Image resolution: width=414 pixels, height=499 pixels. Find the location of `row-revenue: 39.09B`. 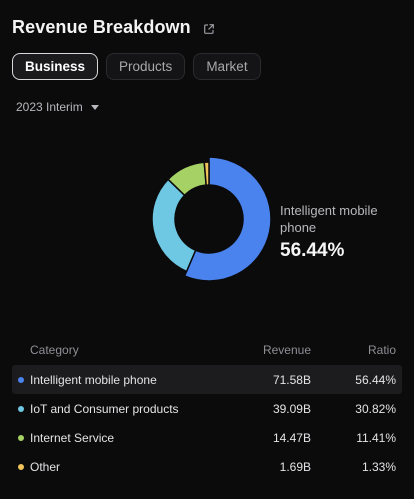

row-revenue: 39.09B is located at coordinates (291, 408).